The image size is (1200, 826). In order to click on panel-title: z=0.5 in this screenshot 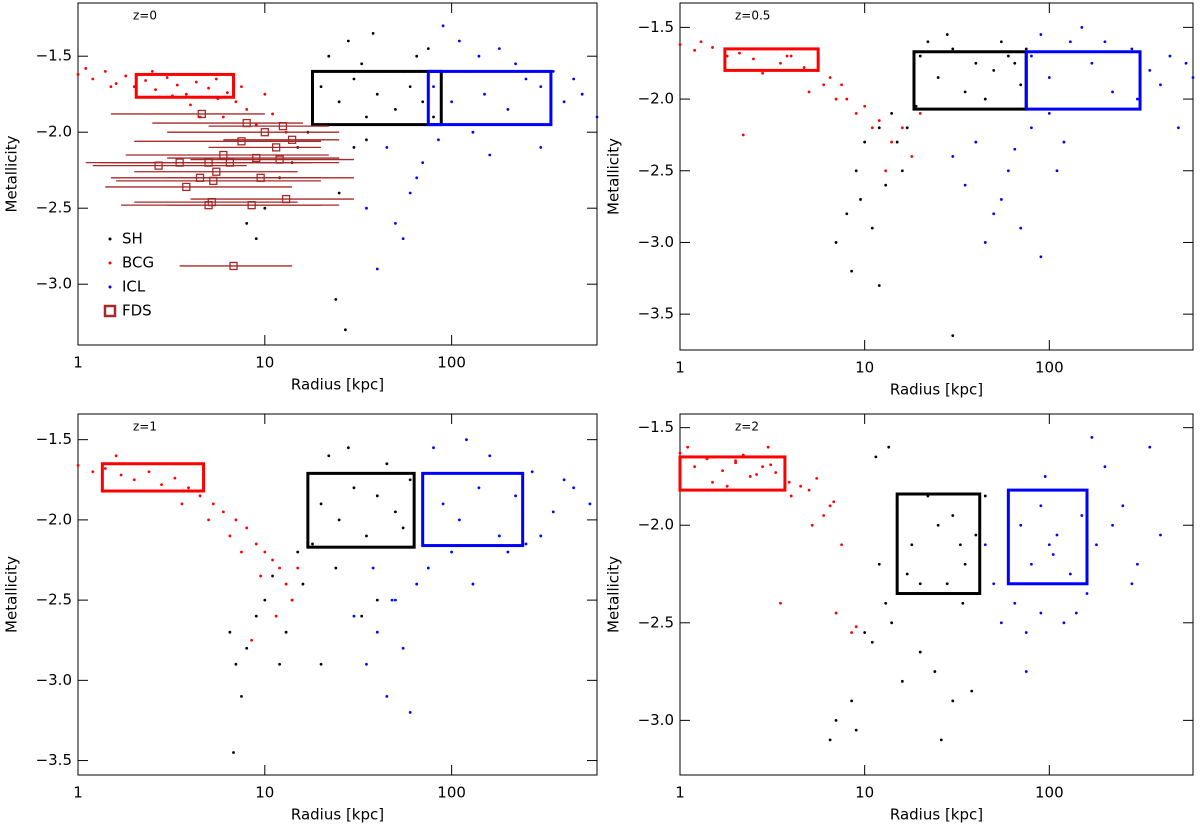, I will do `click(752, 16)`.